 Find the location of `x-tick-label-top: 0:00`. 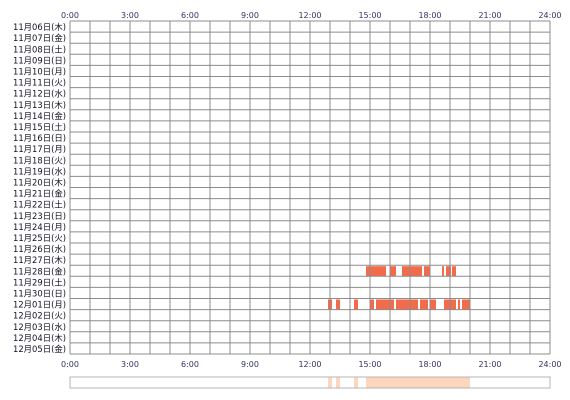

x-tick-label-top: 0:00 is located at coordinates (70, 15).